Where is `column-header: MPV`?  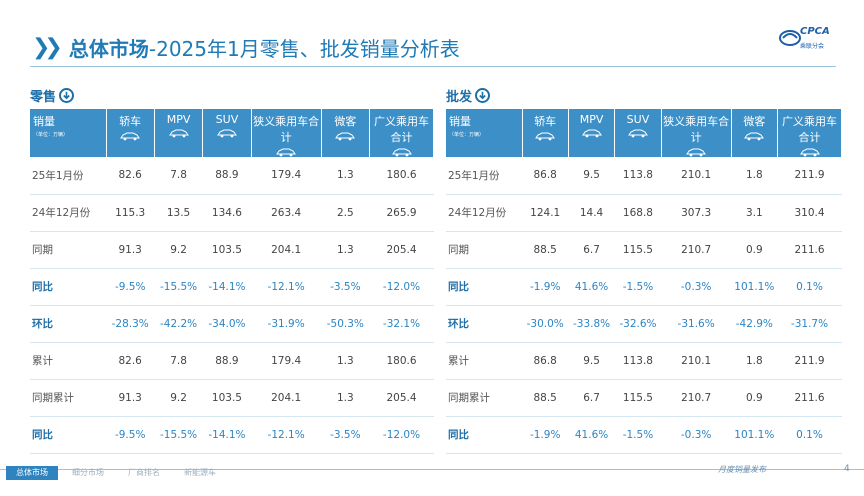
column-header: MPV is located at coordinates (592, 133).